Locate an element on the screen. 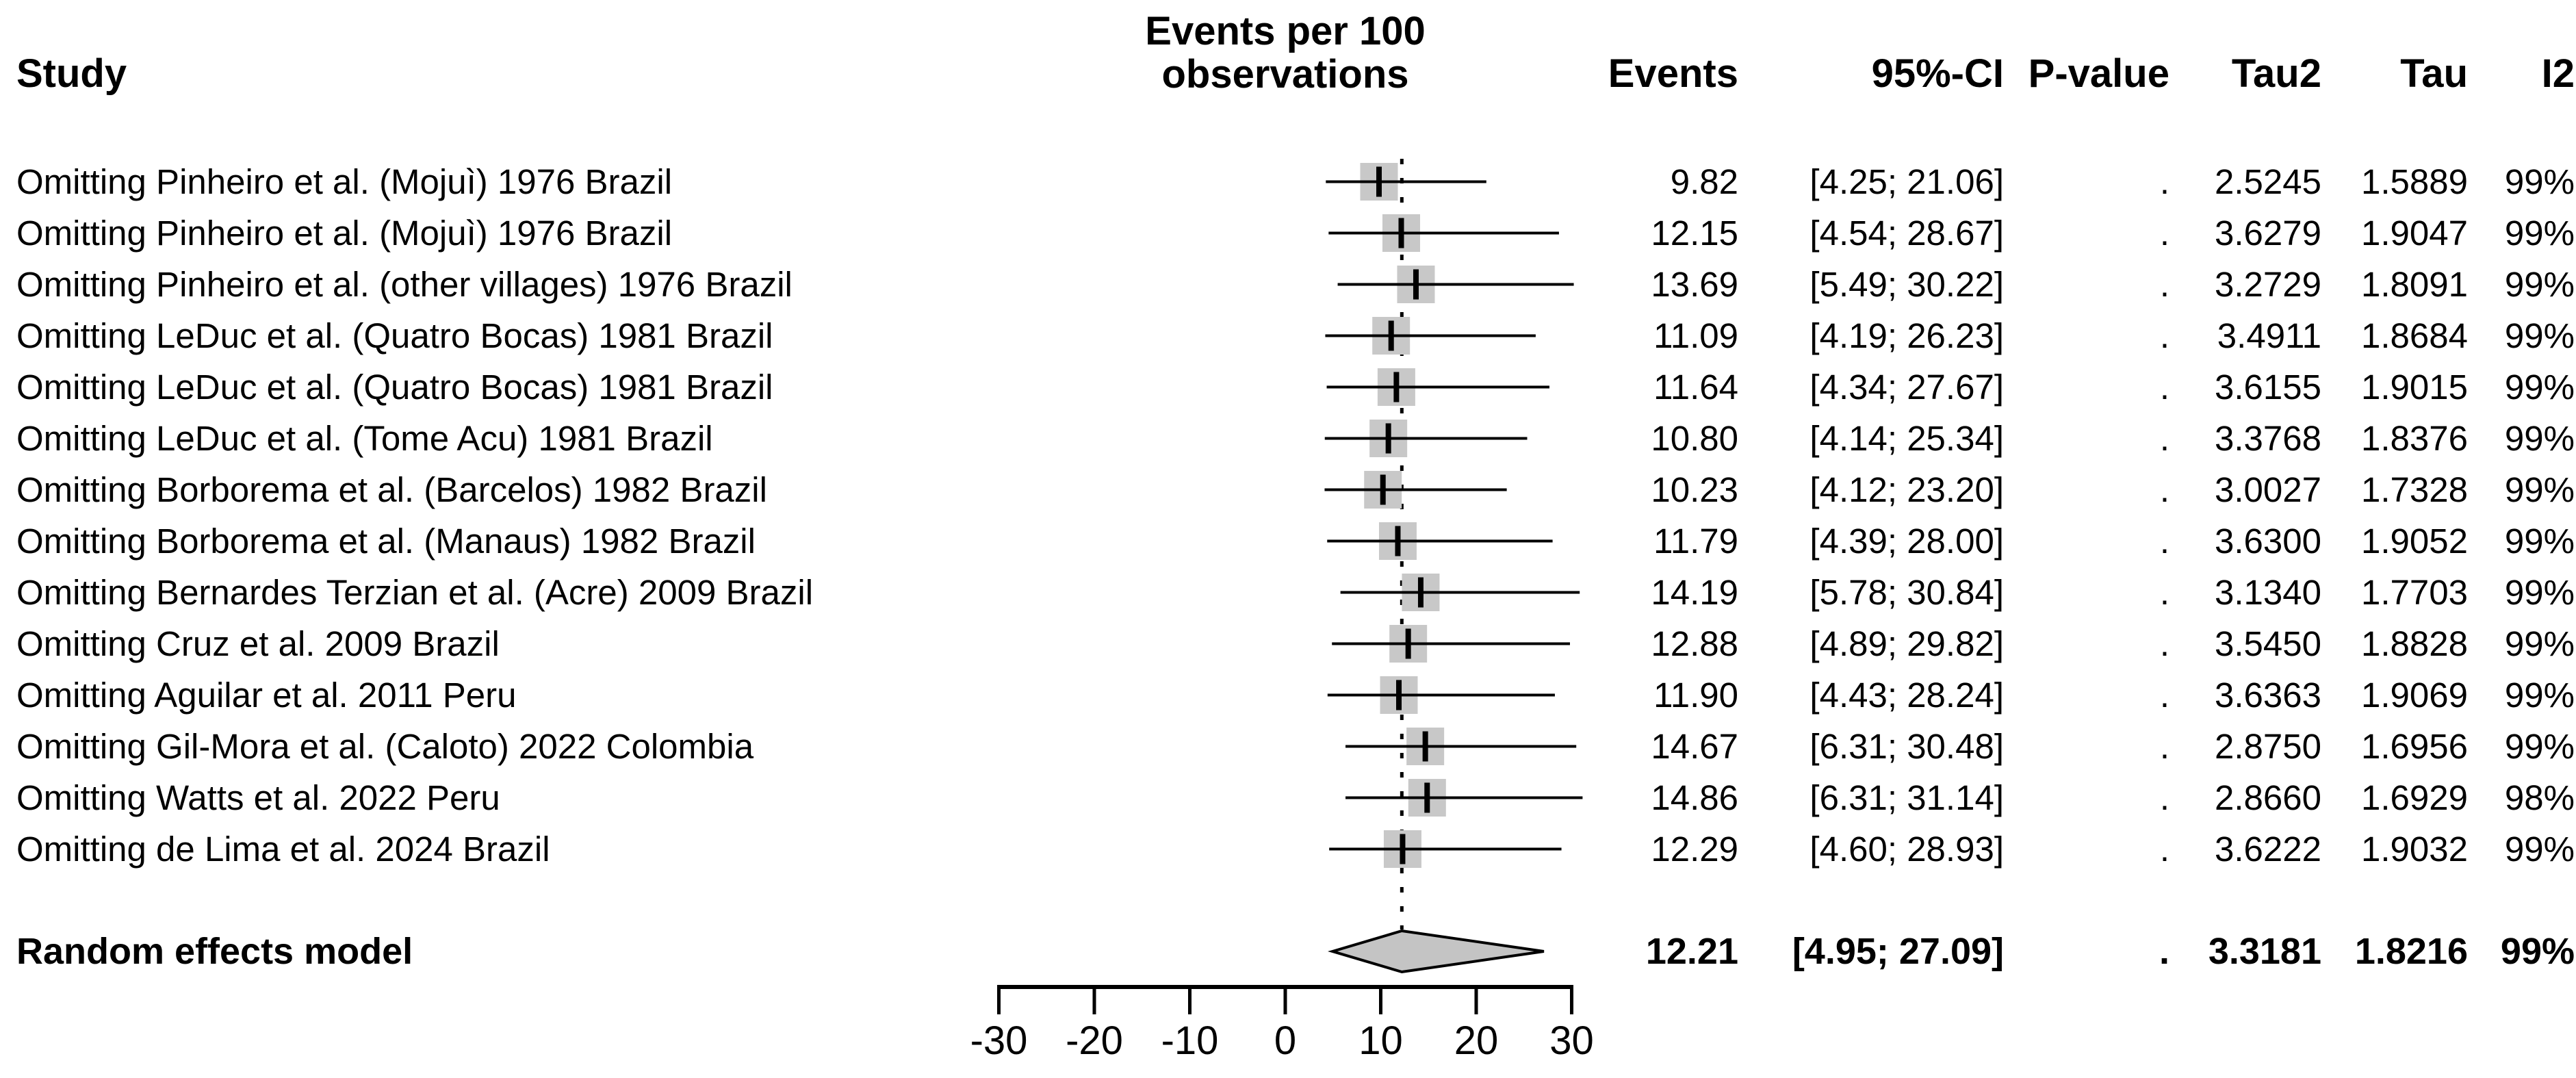 Image resolution: width=2576 pixels, height=1078 pixels. study-events: 12.88 is located at coordinates (1694, 643).